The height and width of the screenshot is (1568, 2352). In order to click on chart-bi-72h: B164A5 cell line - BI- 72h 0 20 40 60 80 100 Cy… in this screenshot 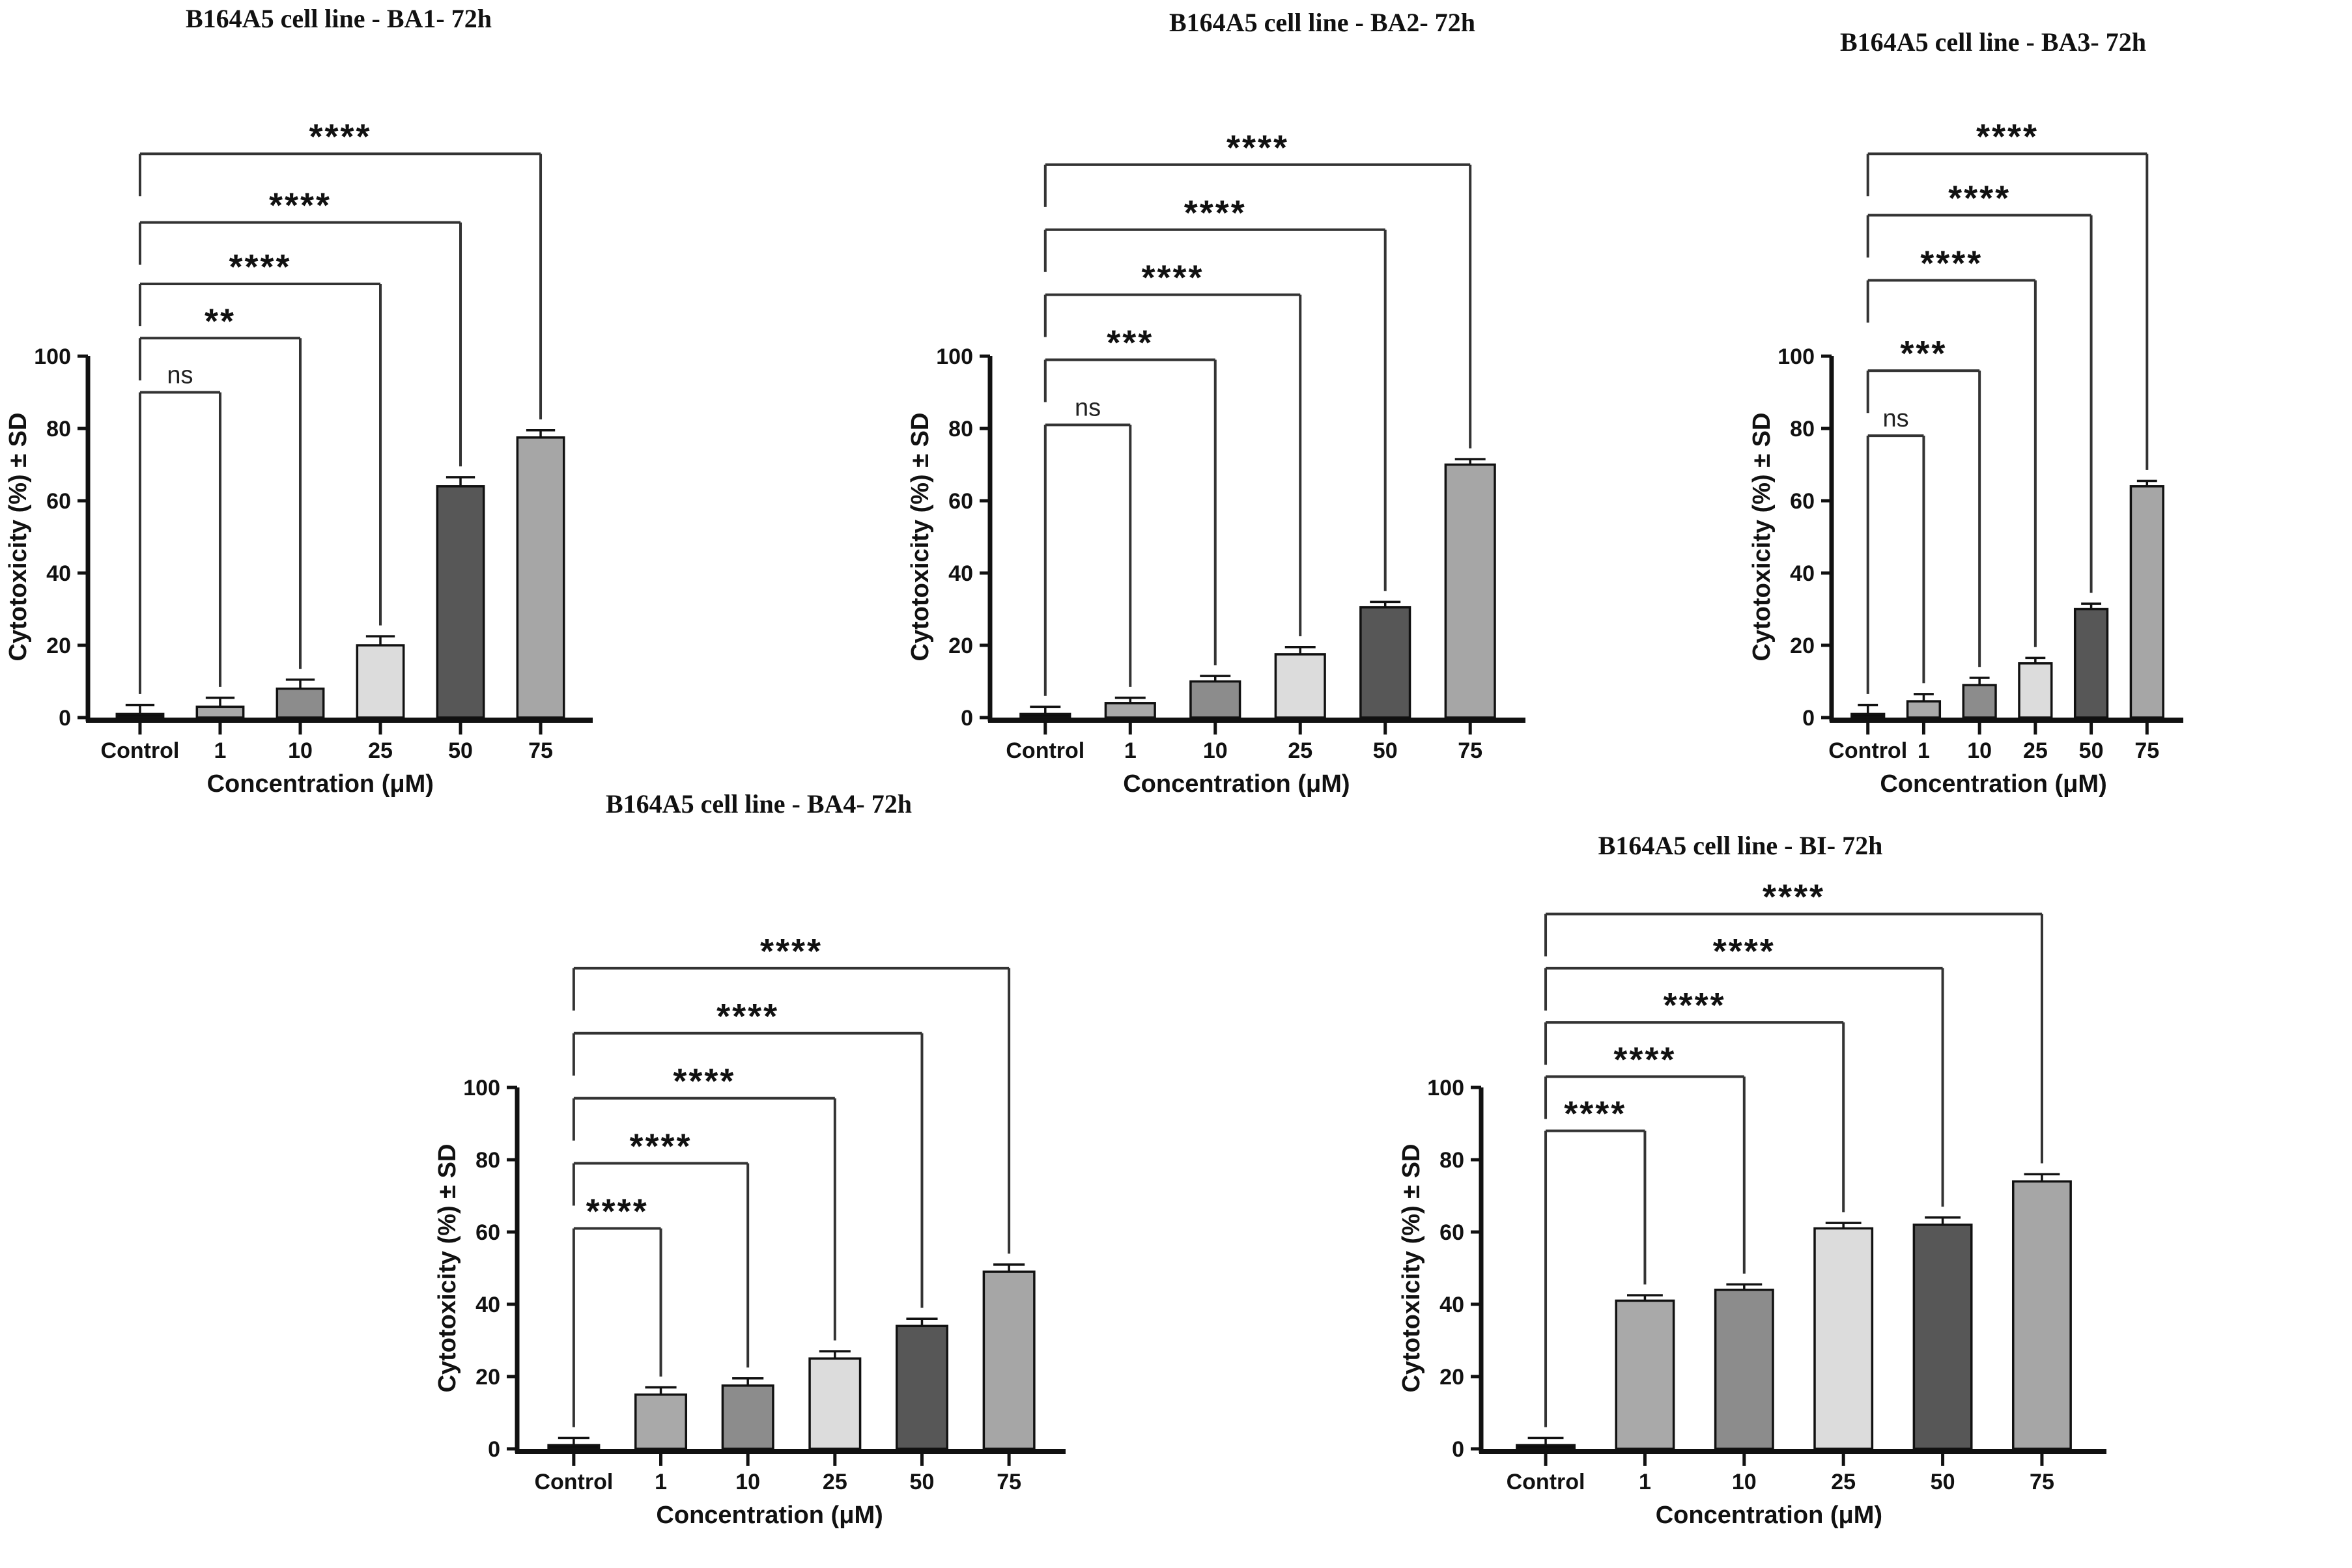, I will do `click(1752, 1180)`.